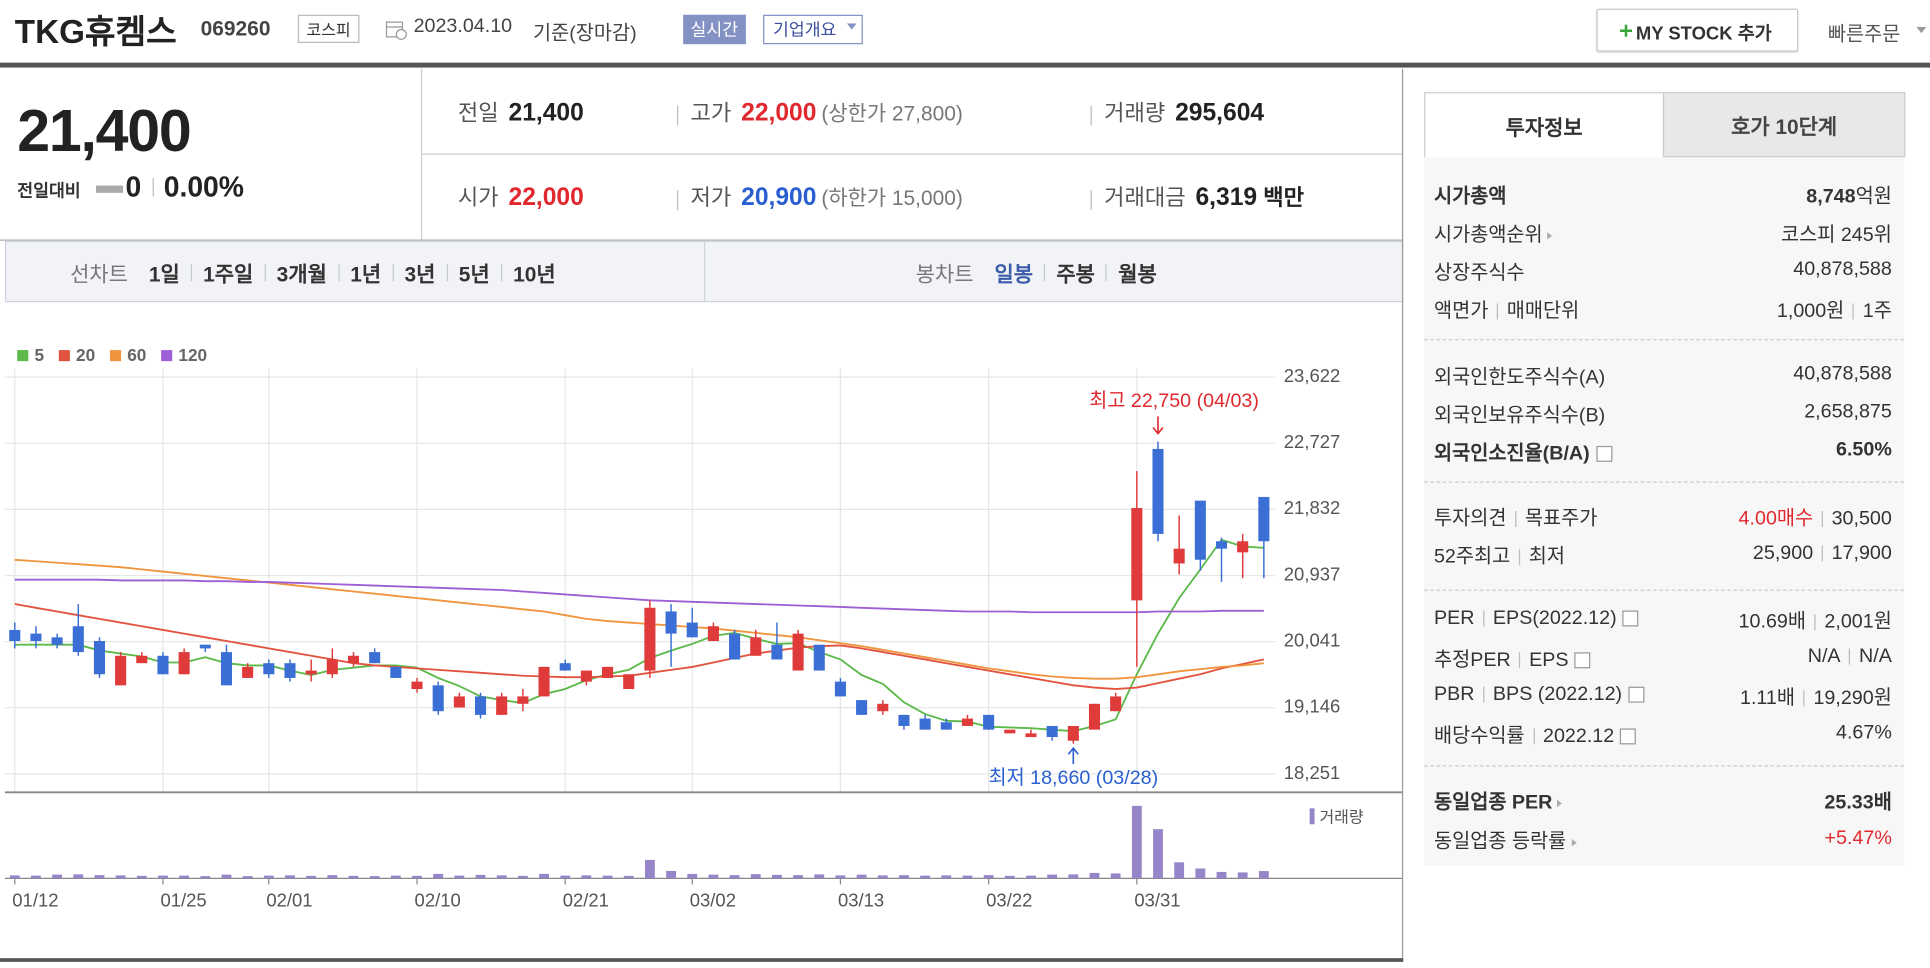 The height and width of the screenshot is (968, 1930). What do you see at coordinates (228, 274) in the screenshot?
I see `period-option: 1주일` at bounding box center [228, 274].